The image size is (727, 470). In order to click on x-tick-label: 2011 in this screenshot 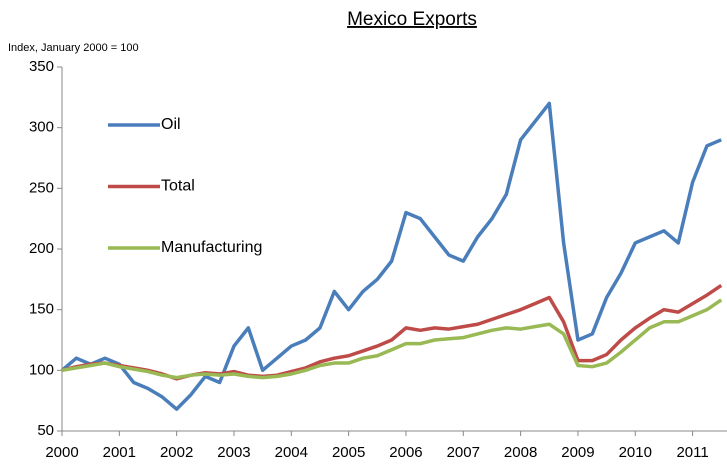, I will do `click(692, 452)`.